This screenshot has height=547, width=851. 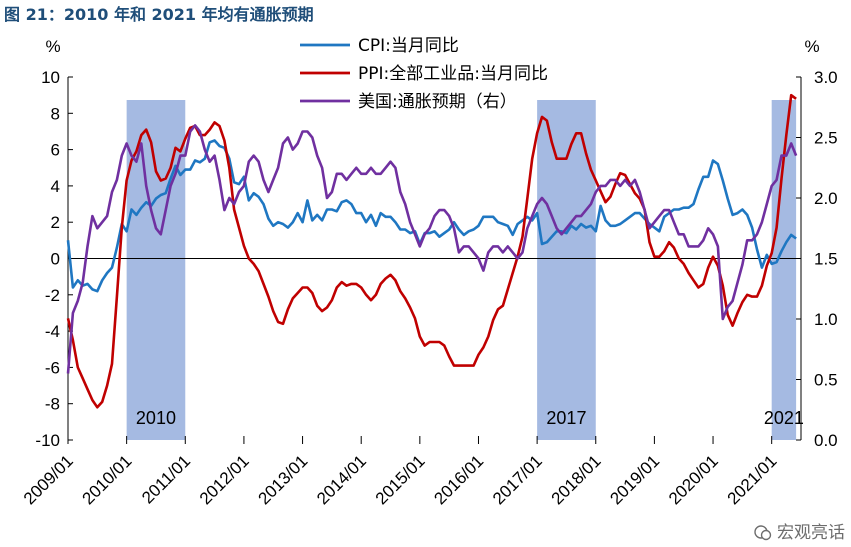 I want to click on left-tick-label: 10, so click(x=50, y=77).